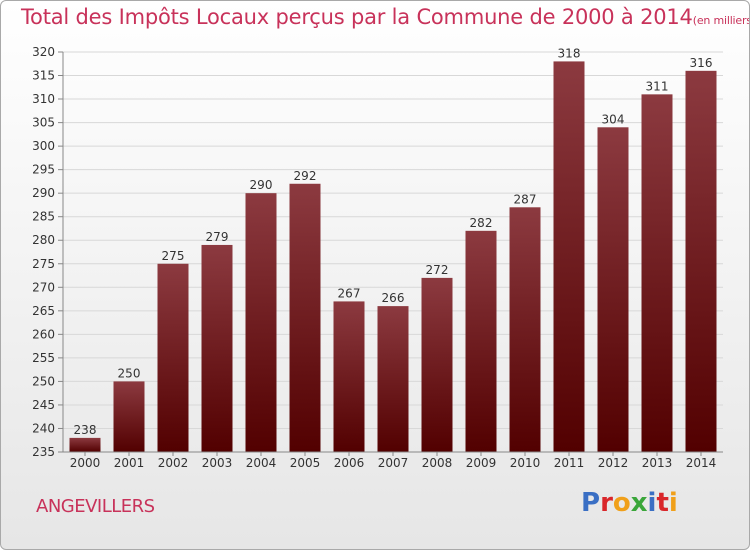 This screenshot has width=750, height=550. I want to click on y-tick-label: 290, so click(43, 193).